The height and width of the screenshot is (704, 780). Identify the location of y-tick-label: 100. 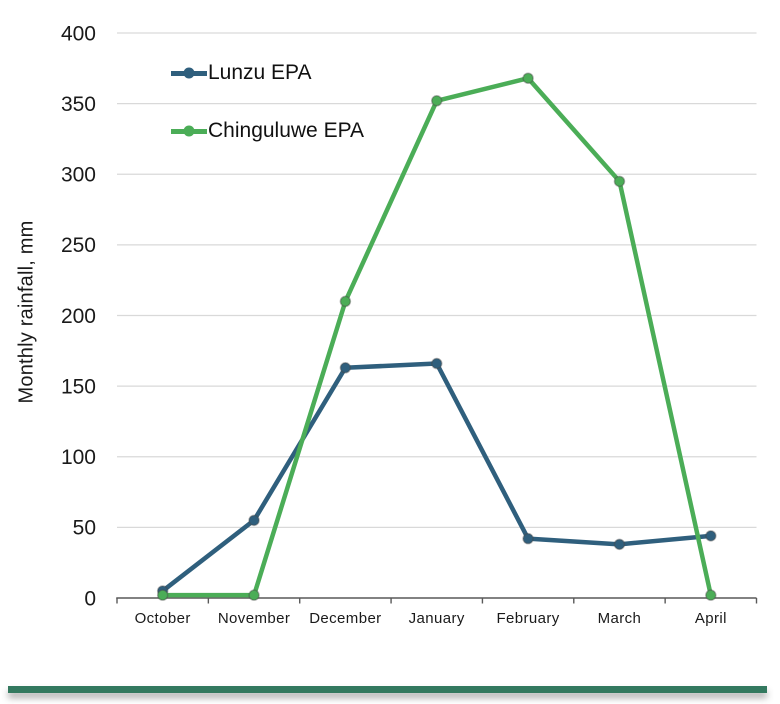
(78, 457).